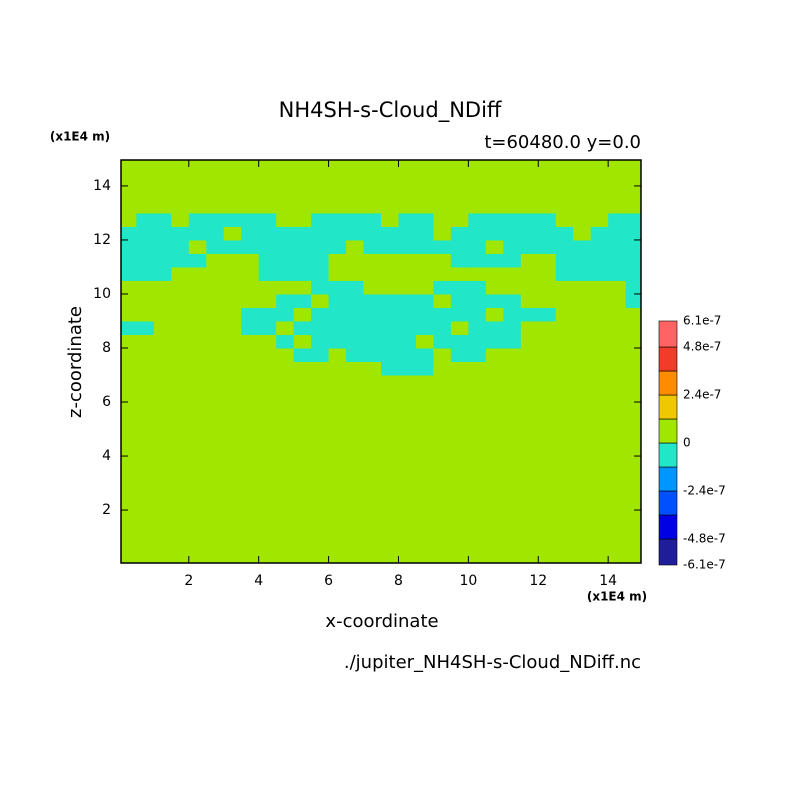 The width and height of the screenshot is (804, 808). Describe the element at coordinates (381, 621) in the screenshot. I see `x-axis-label: x-coordinate` at that location.